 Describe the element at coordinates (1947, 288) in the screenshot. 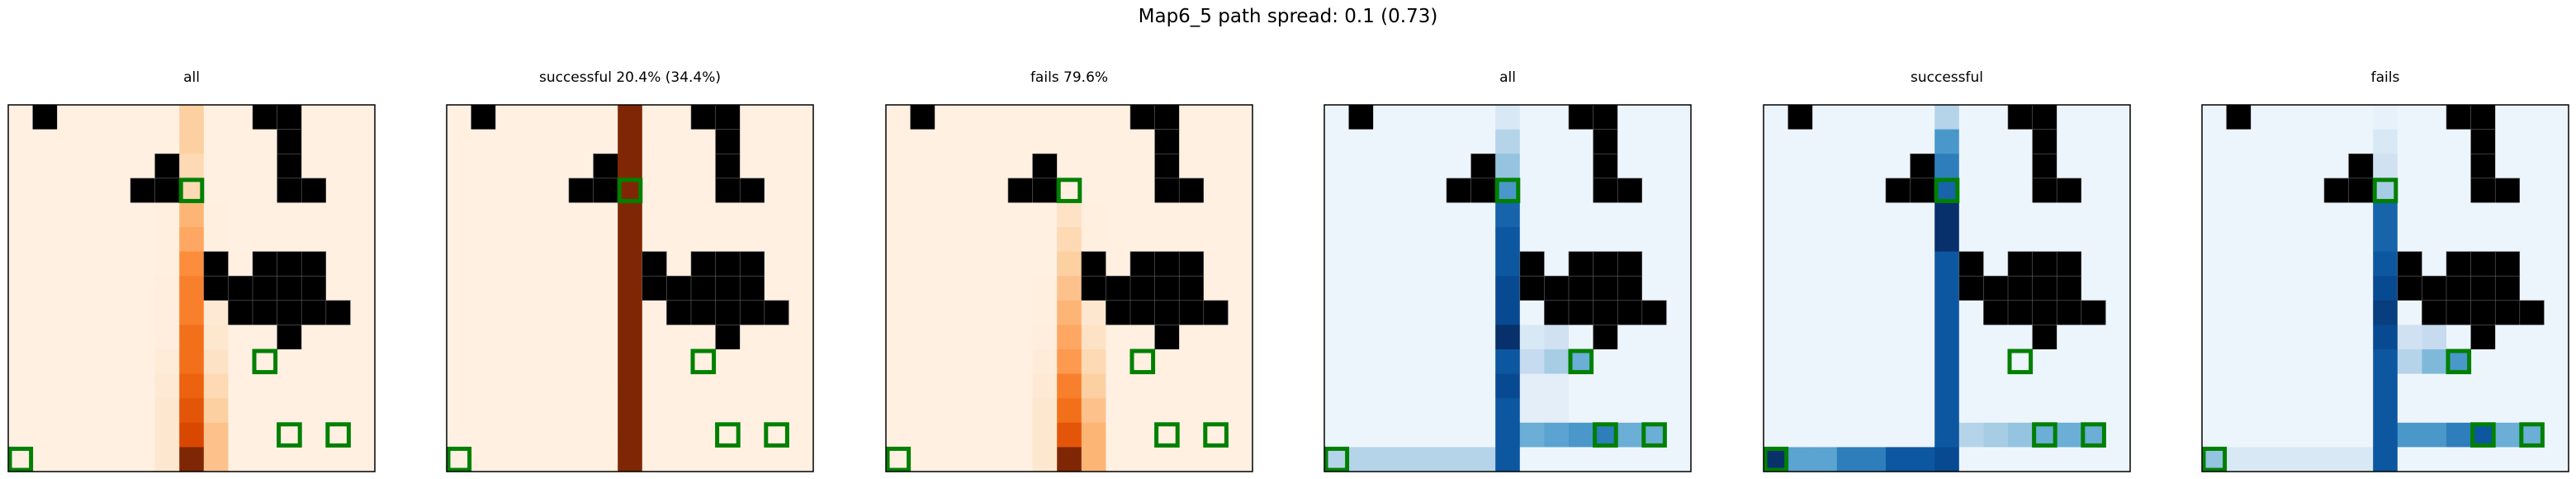

I see `axes-frame` at that location.